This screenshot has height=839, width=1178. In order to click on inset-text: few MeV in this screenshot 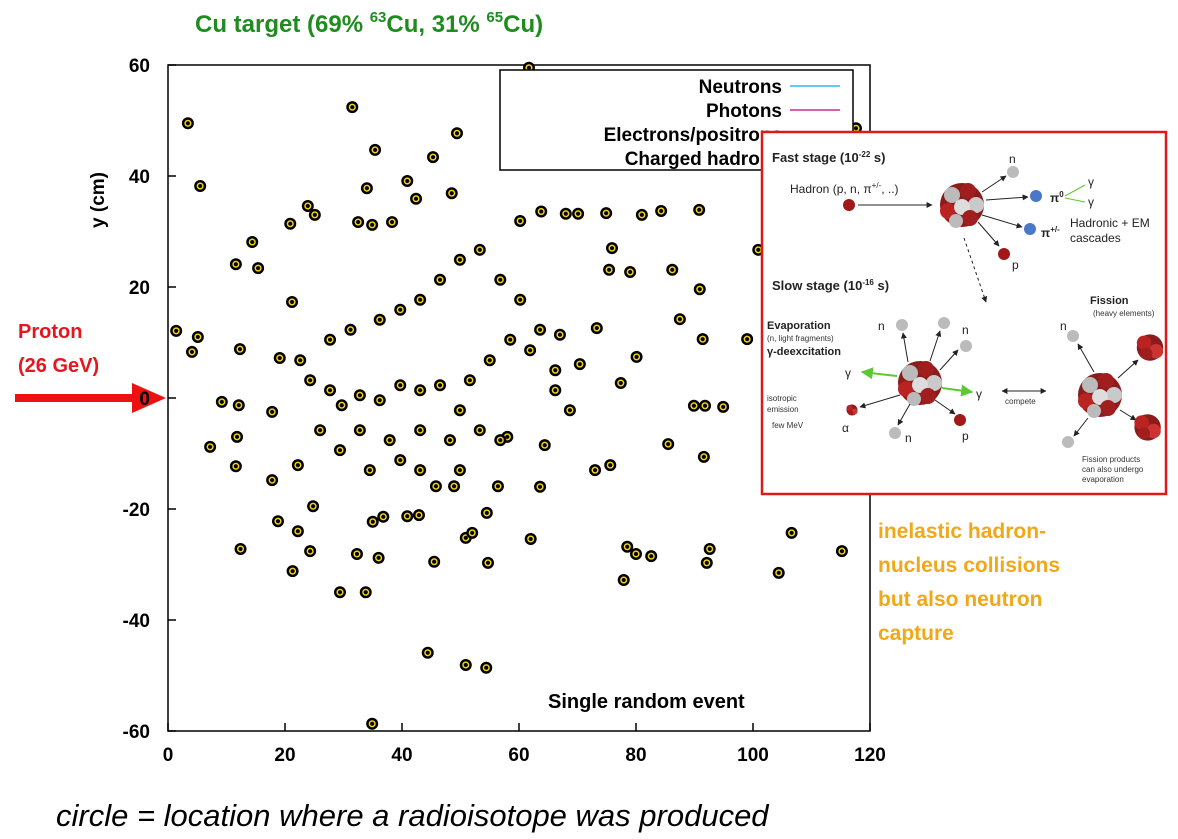, I will do `click(788, 425)`.